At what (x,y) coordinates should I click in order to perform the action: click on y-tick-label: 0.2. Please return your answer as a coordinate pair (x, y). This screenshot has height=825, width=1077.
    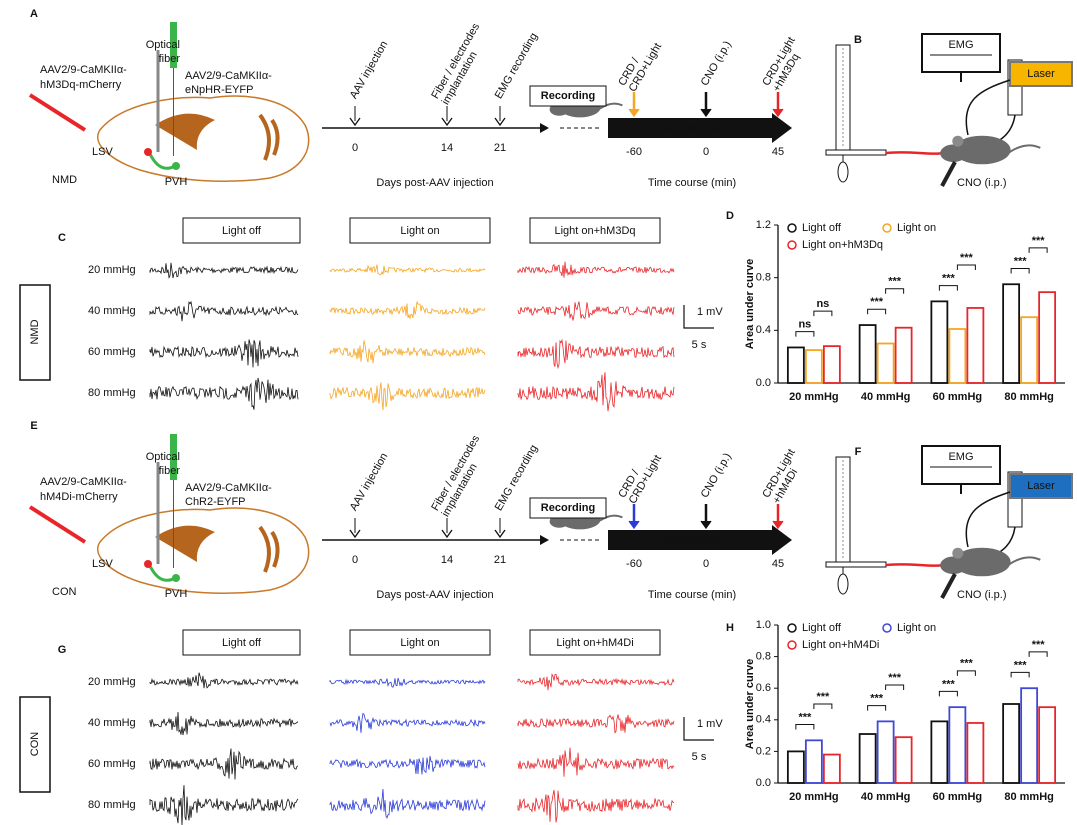
    Looking at the image, I should click on (763, 751).